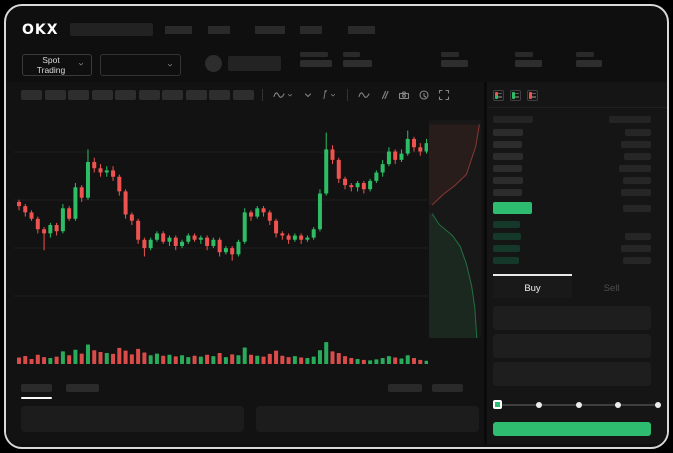 The image size is (673, 453). What do you see at coordinates (512, 208) in the screenshot?
I see `last-price-highlight` at bounding box center [512, 208].